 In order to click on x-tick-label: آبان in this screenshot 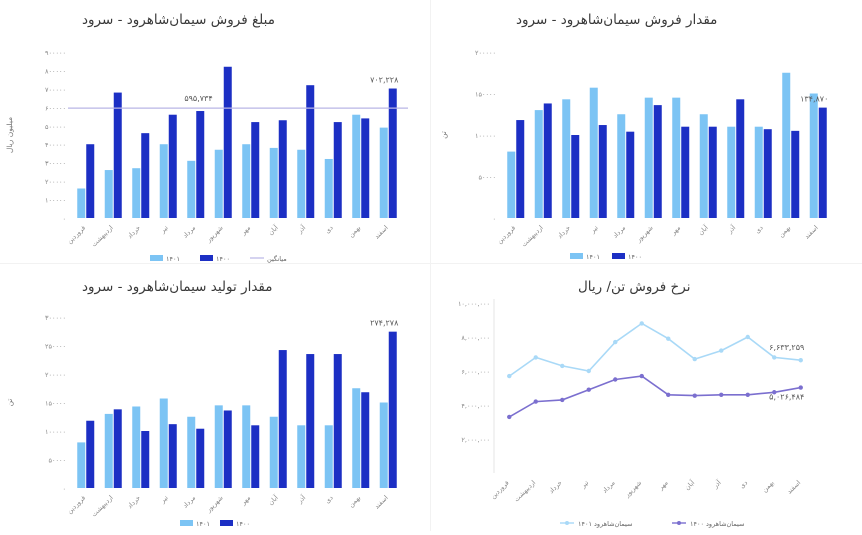, I will do `click(703, 229)`.